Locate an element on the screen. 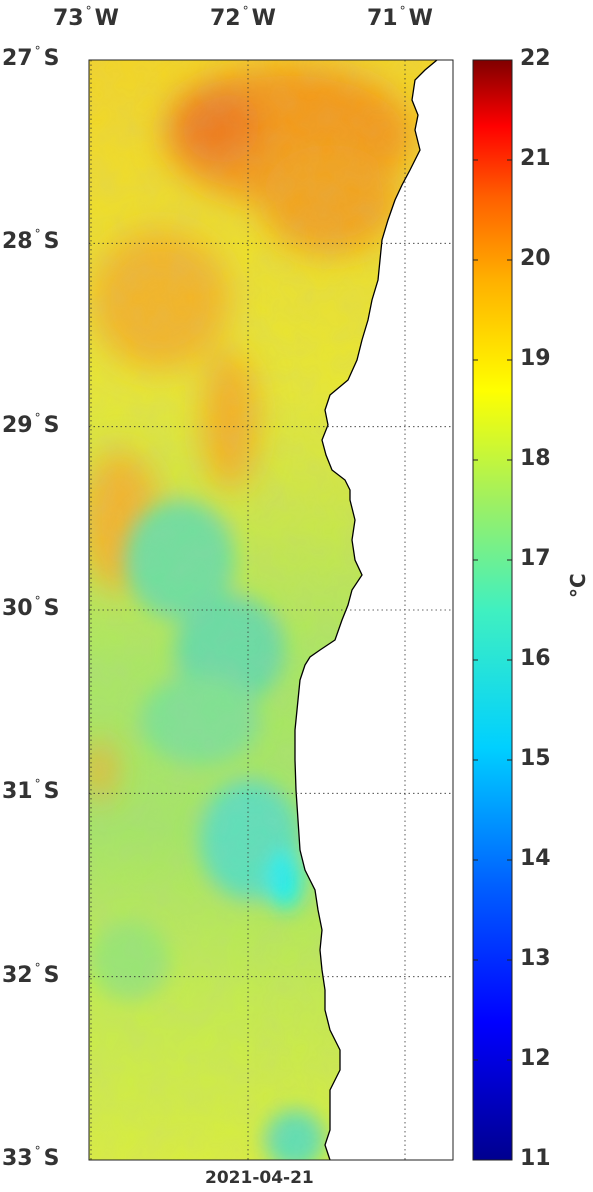 The height and width of the screenshot is (1192, 593). colorbar-unit: °C is located at coordinates (578, 585).